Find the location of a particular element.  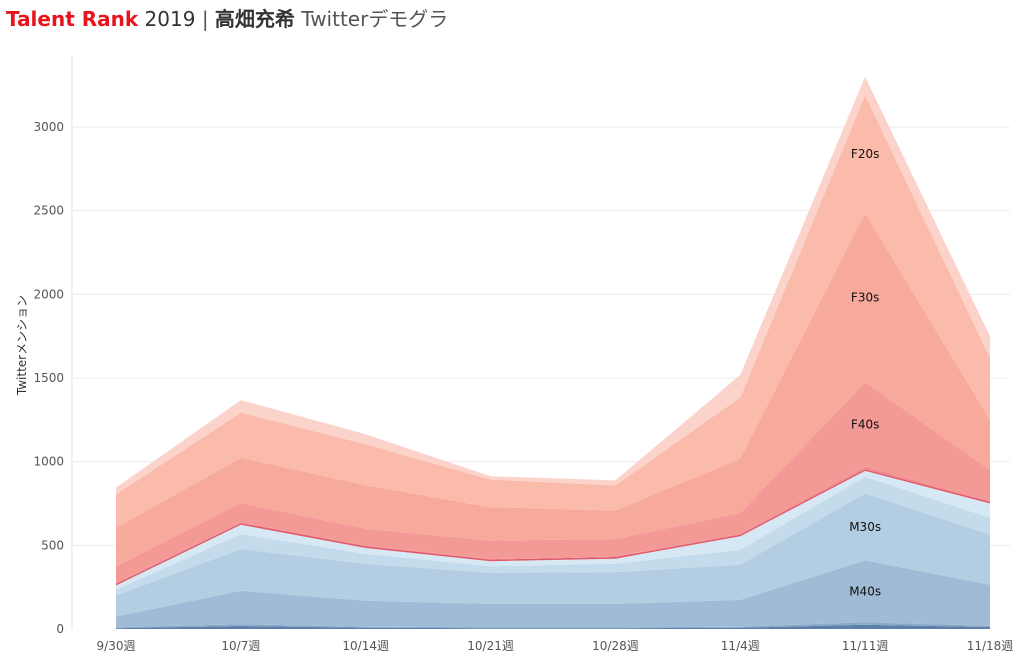

y-tick-label: 2000 is located at coordinates (48, 294).